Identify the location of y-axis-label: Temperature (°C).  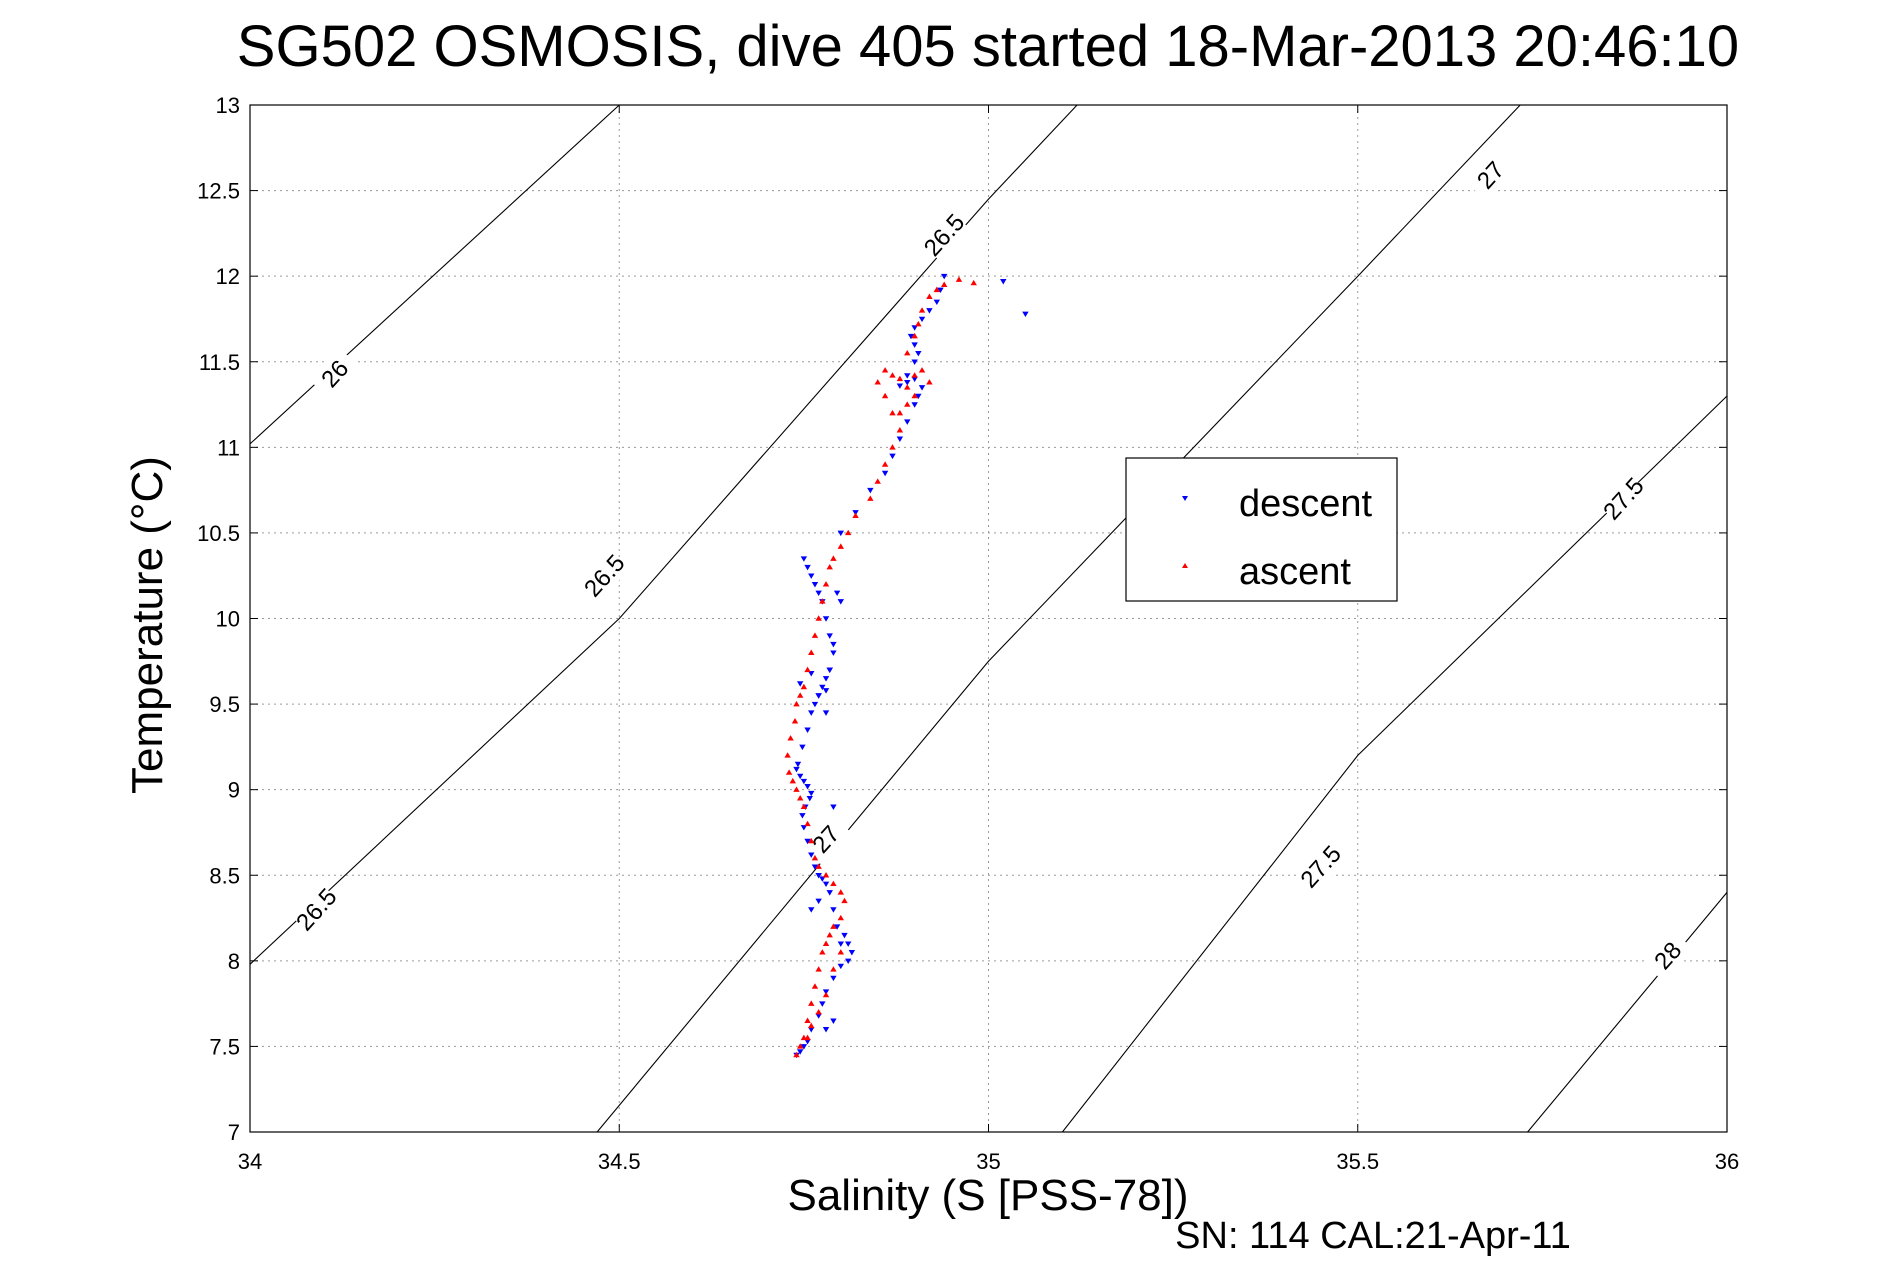
(147, 625).